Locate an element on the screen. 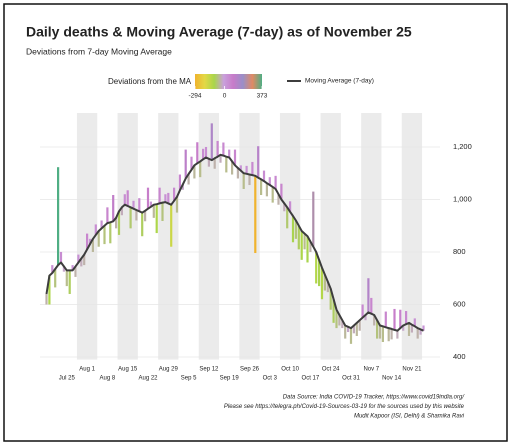  x-tick-label: Jul 25 is located at coordinates (67, 379).